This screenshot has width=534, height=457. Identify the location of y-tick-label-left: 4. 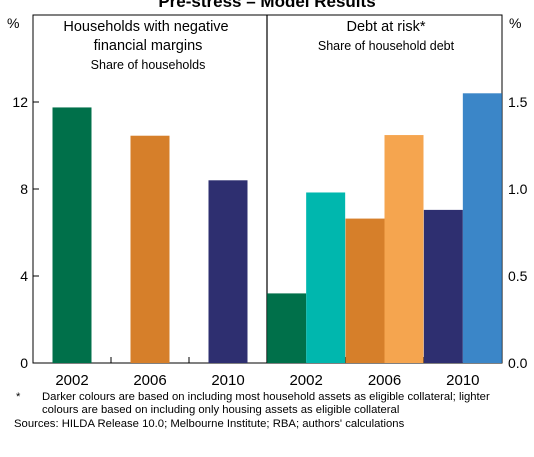
(24, 276).